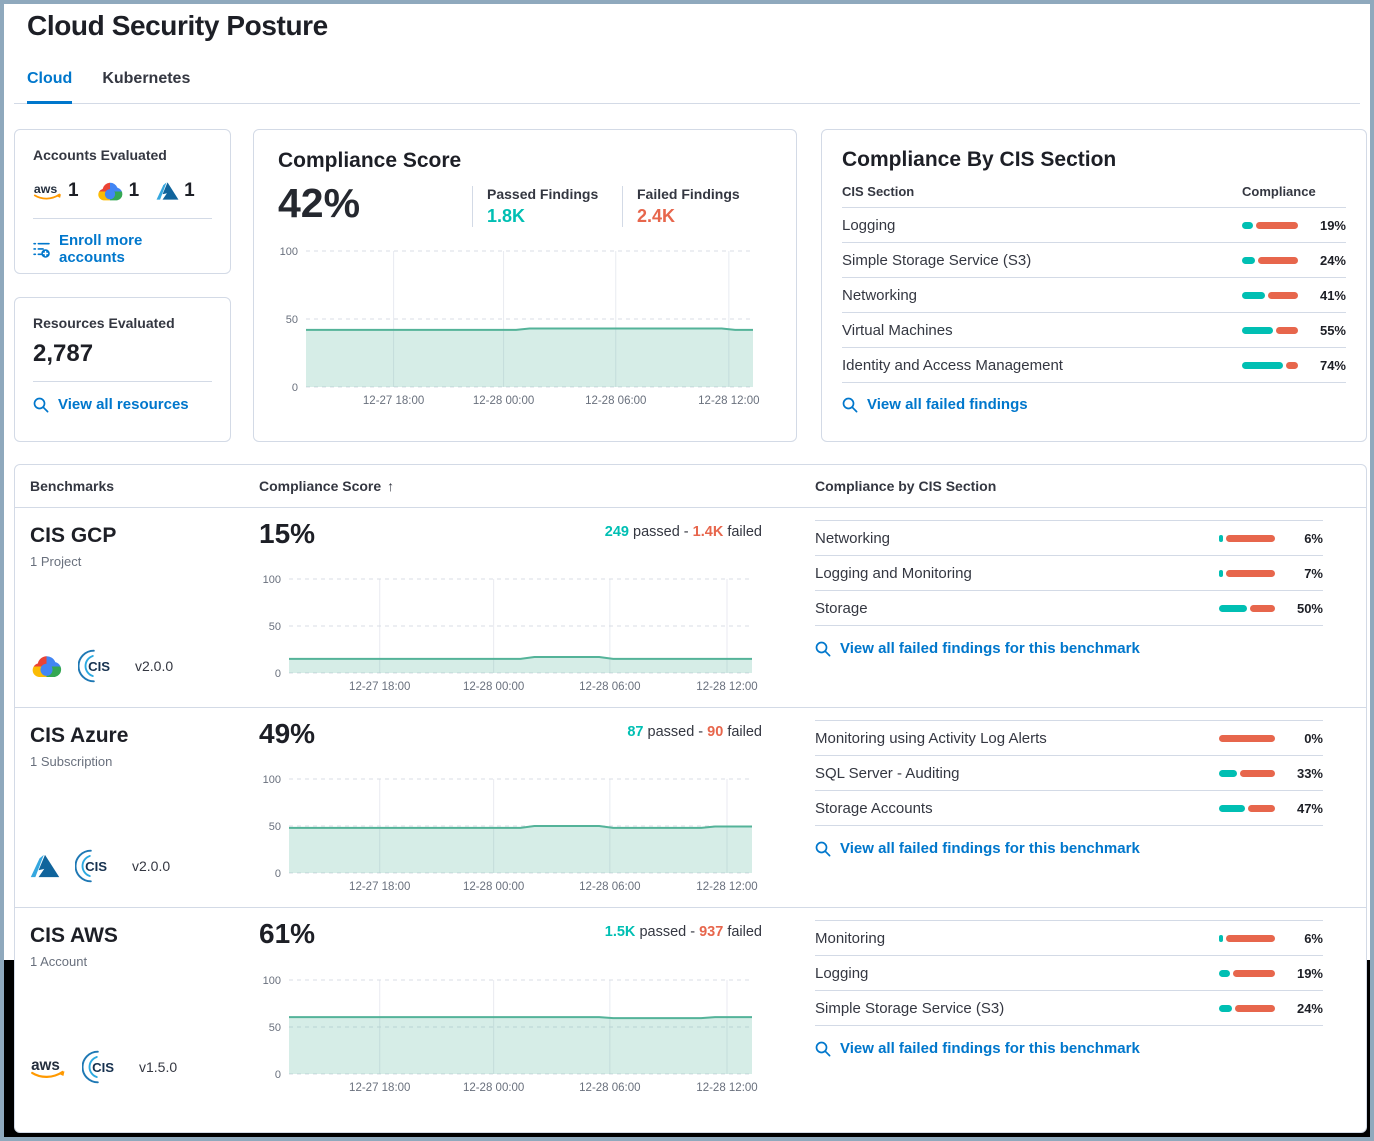  I want to click on gcp-logo-icon, so click(47, 666).